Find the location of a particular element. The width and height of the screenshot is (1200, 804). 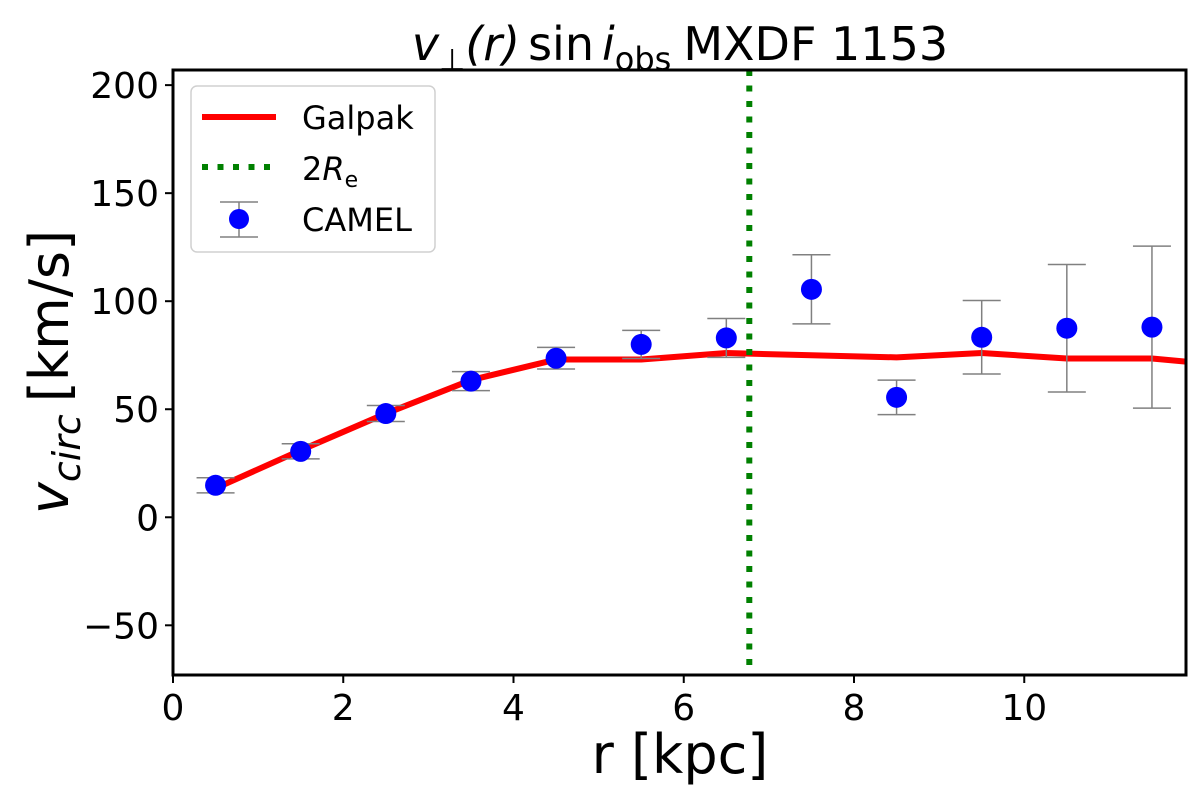

x-axis: 0 2 4 6 8 10 is located at coordinates (604, 702).